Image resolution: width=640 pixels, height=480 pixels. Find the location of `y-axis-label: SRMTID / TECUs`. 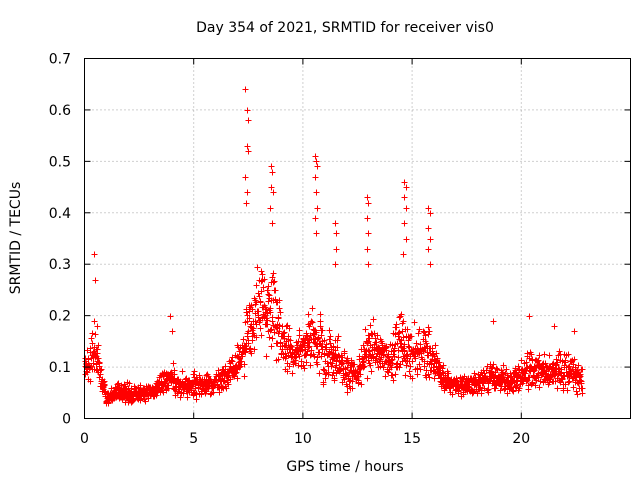

y-axis-label: SRMTID / TECUs is located at coordinates (16, 238).